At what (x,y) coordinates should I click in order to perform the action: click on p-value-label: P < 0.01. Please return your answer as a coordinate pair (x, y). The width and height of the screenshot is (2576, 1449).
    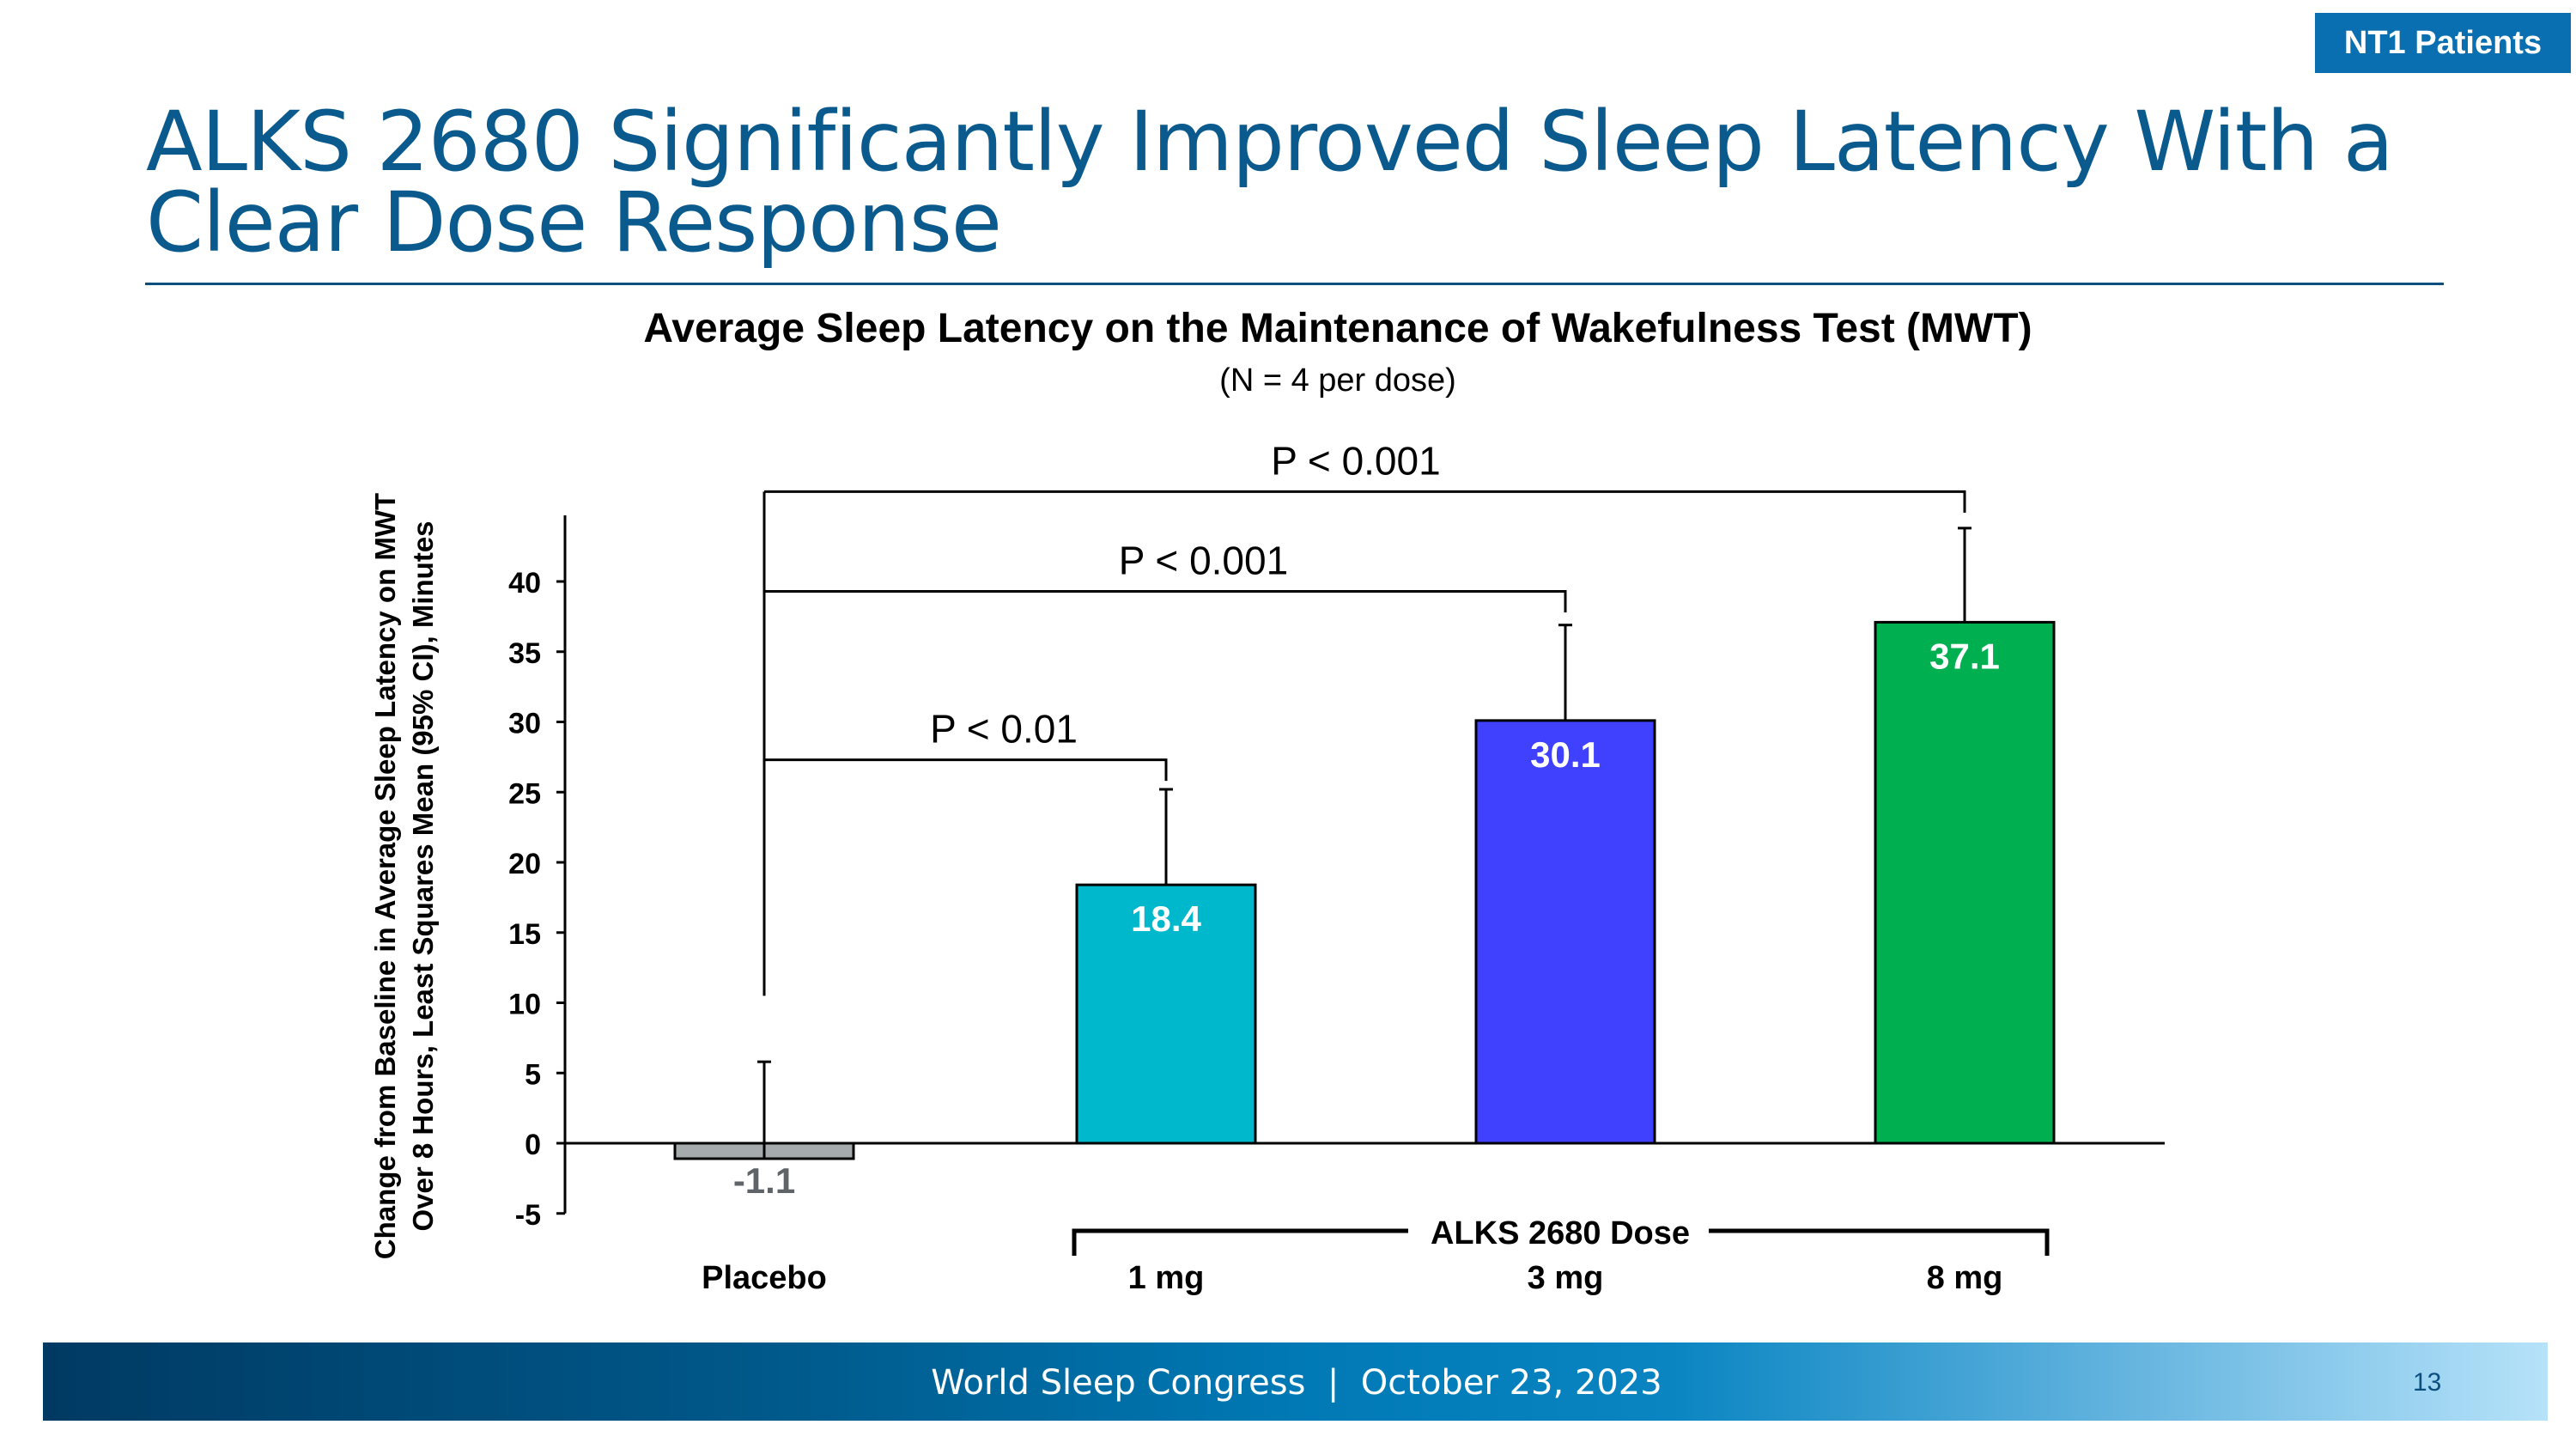
    Looking at the image, I should click on (1004, 729).